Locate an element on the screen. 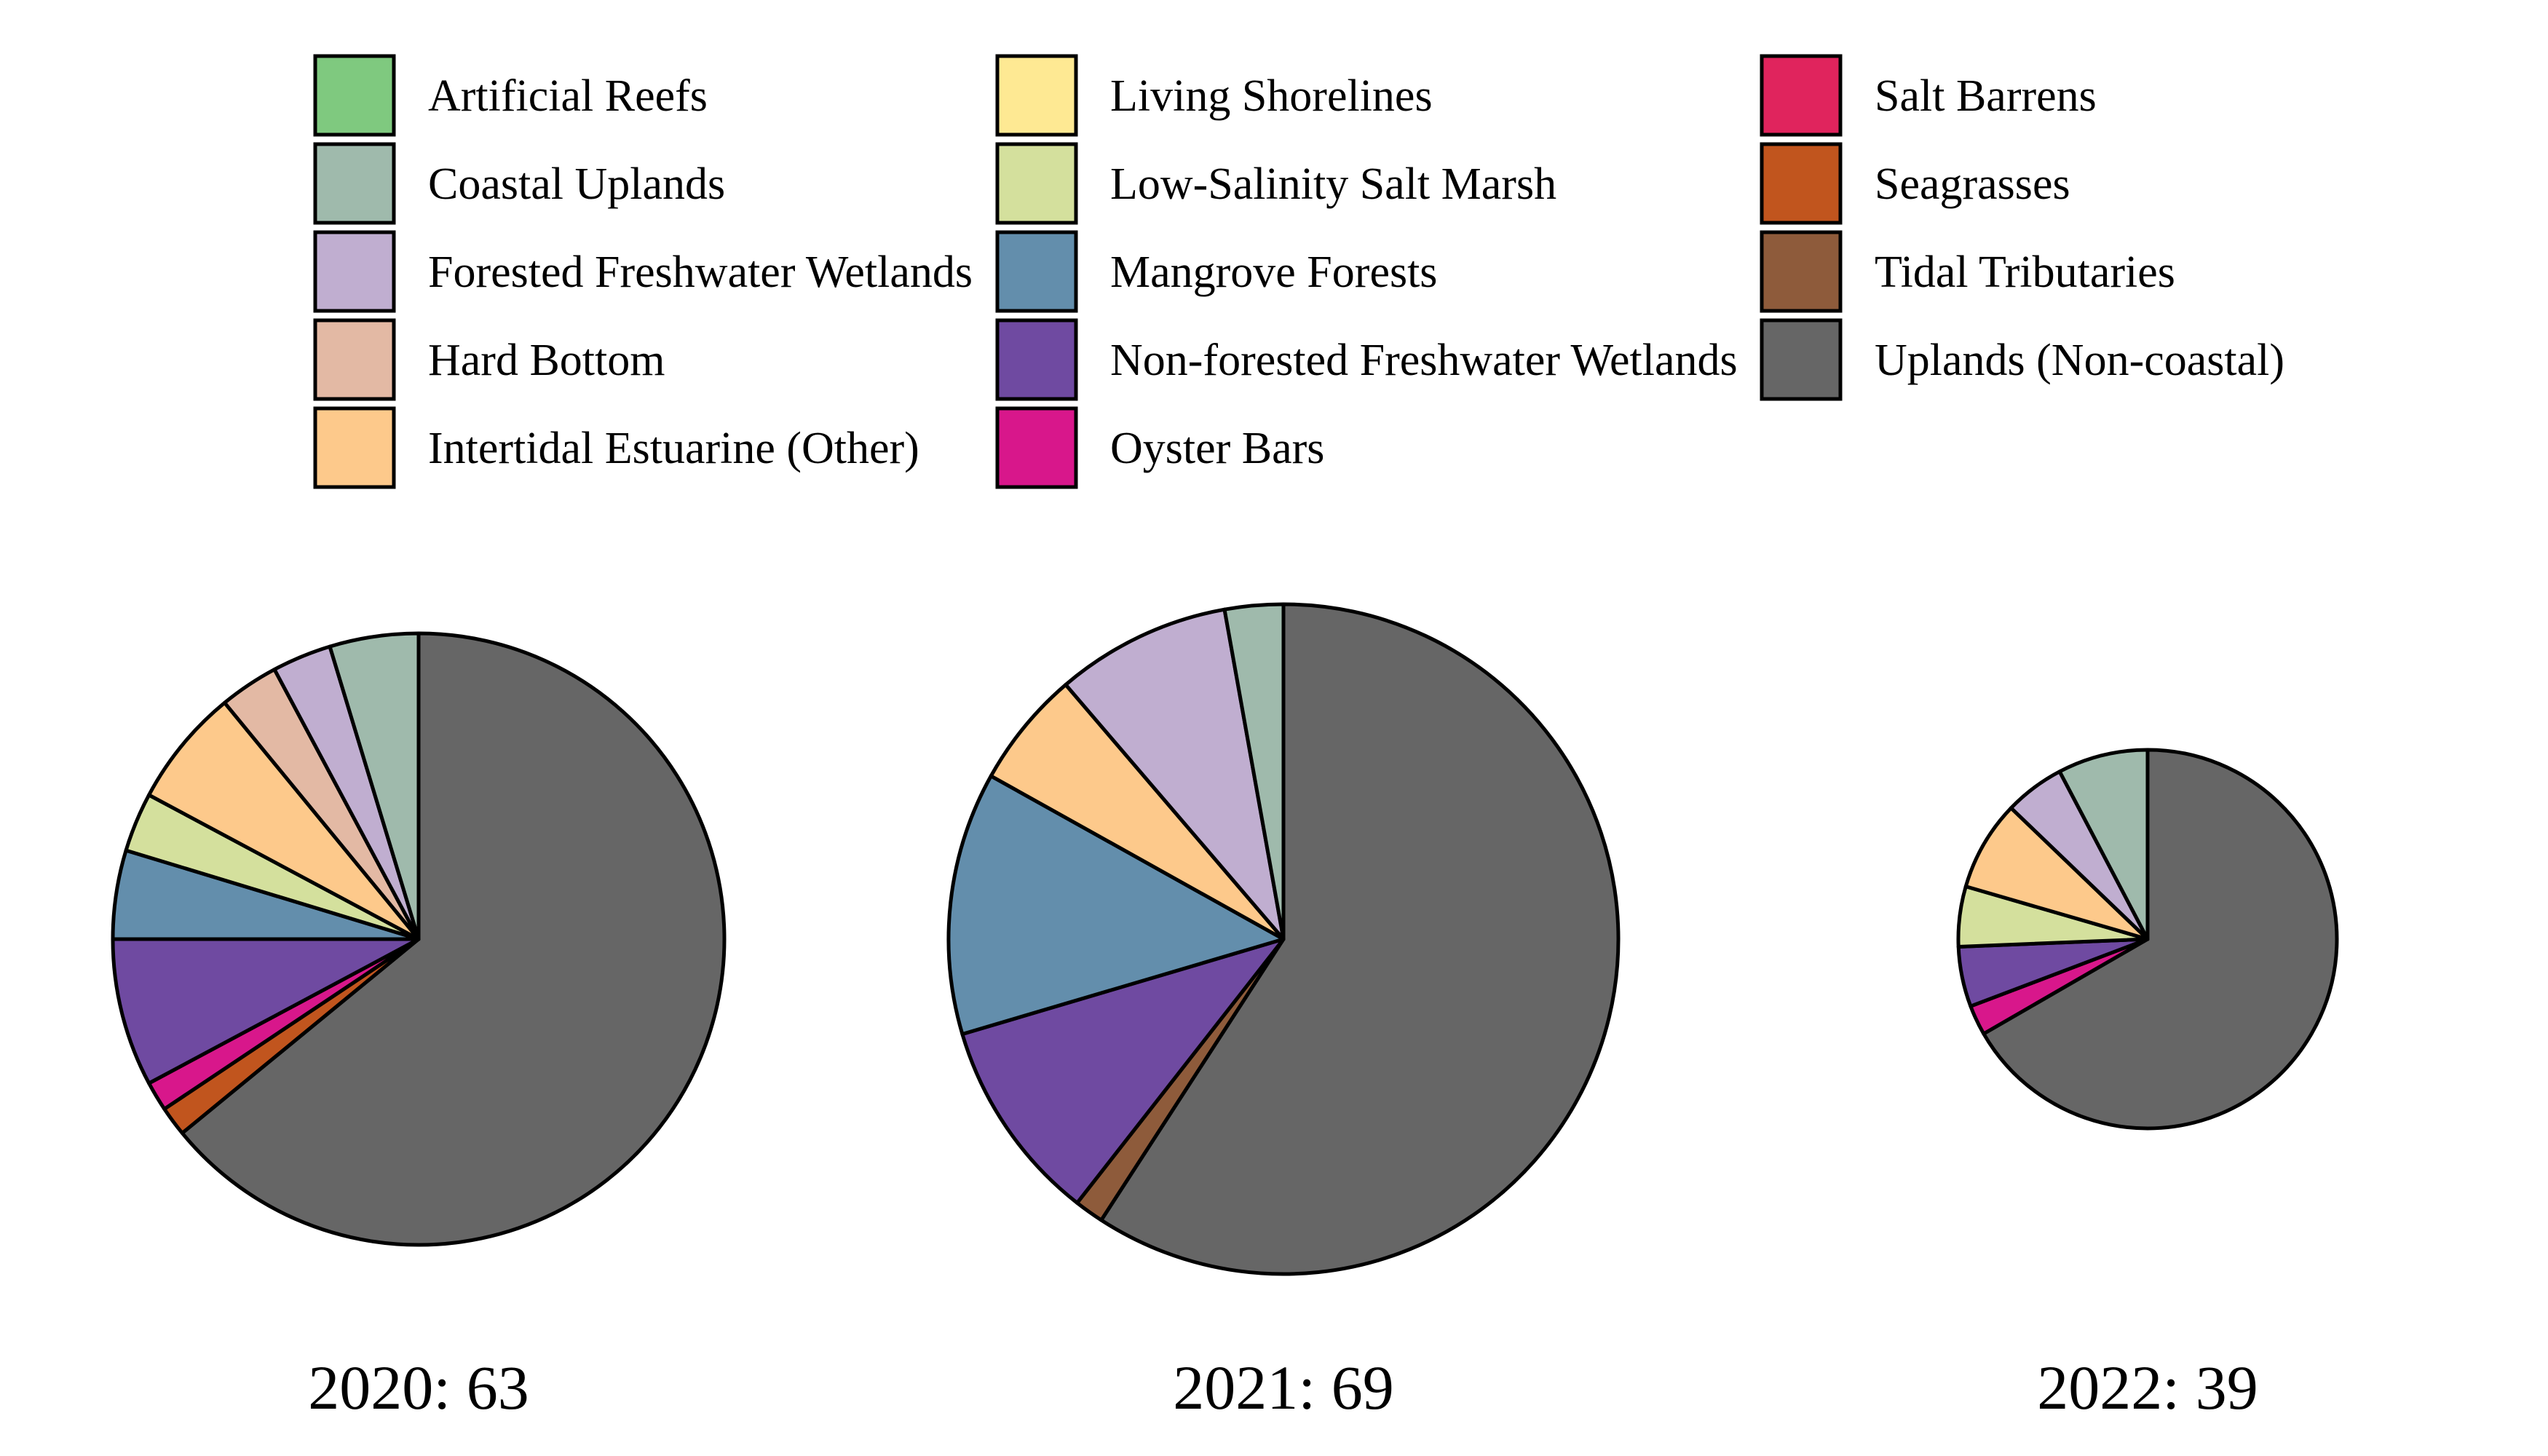 The height and width of the screenshot is (1456, 2548). legend-item-low-salinity-salt-marsh: Low-Salinity Salt Marsh is located at coordinates (1275, 183).